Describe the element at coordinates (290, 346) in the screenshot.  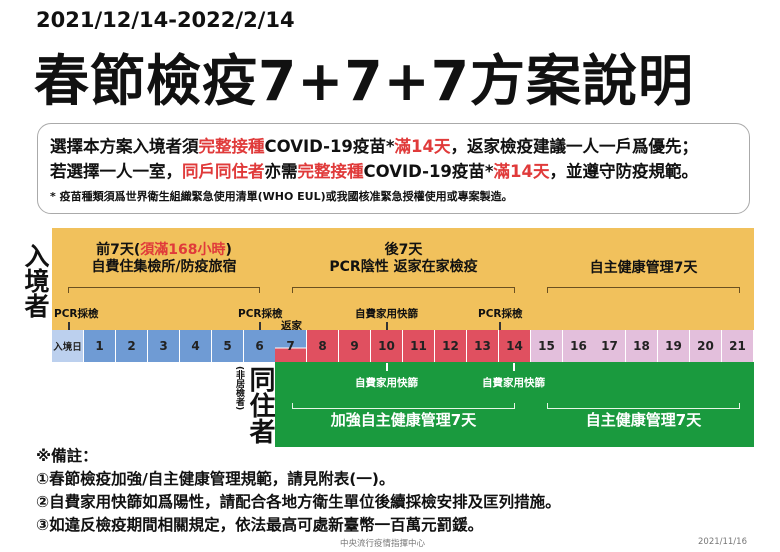
I see `day-cell: 7` at that location.